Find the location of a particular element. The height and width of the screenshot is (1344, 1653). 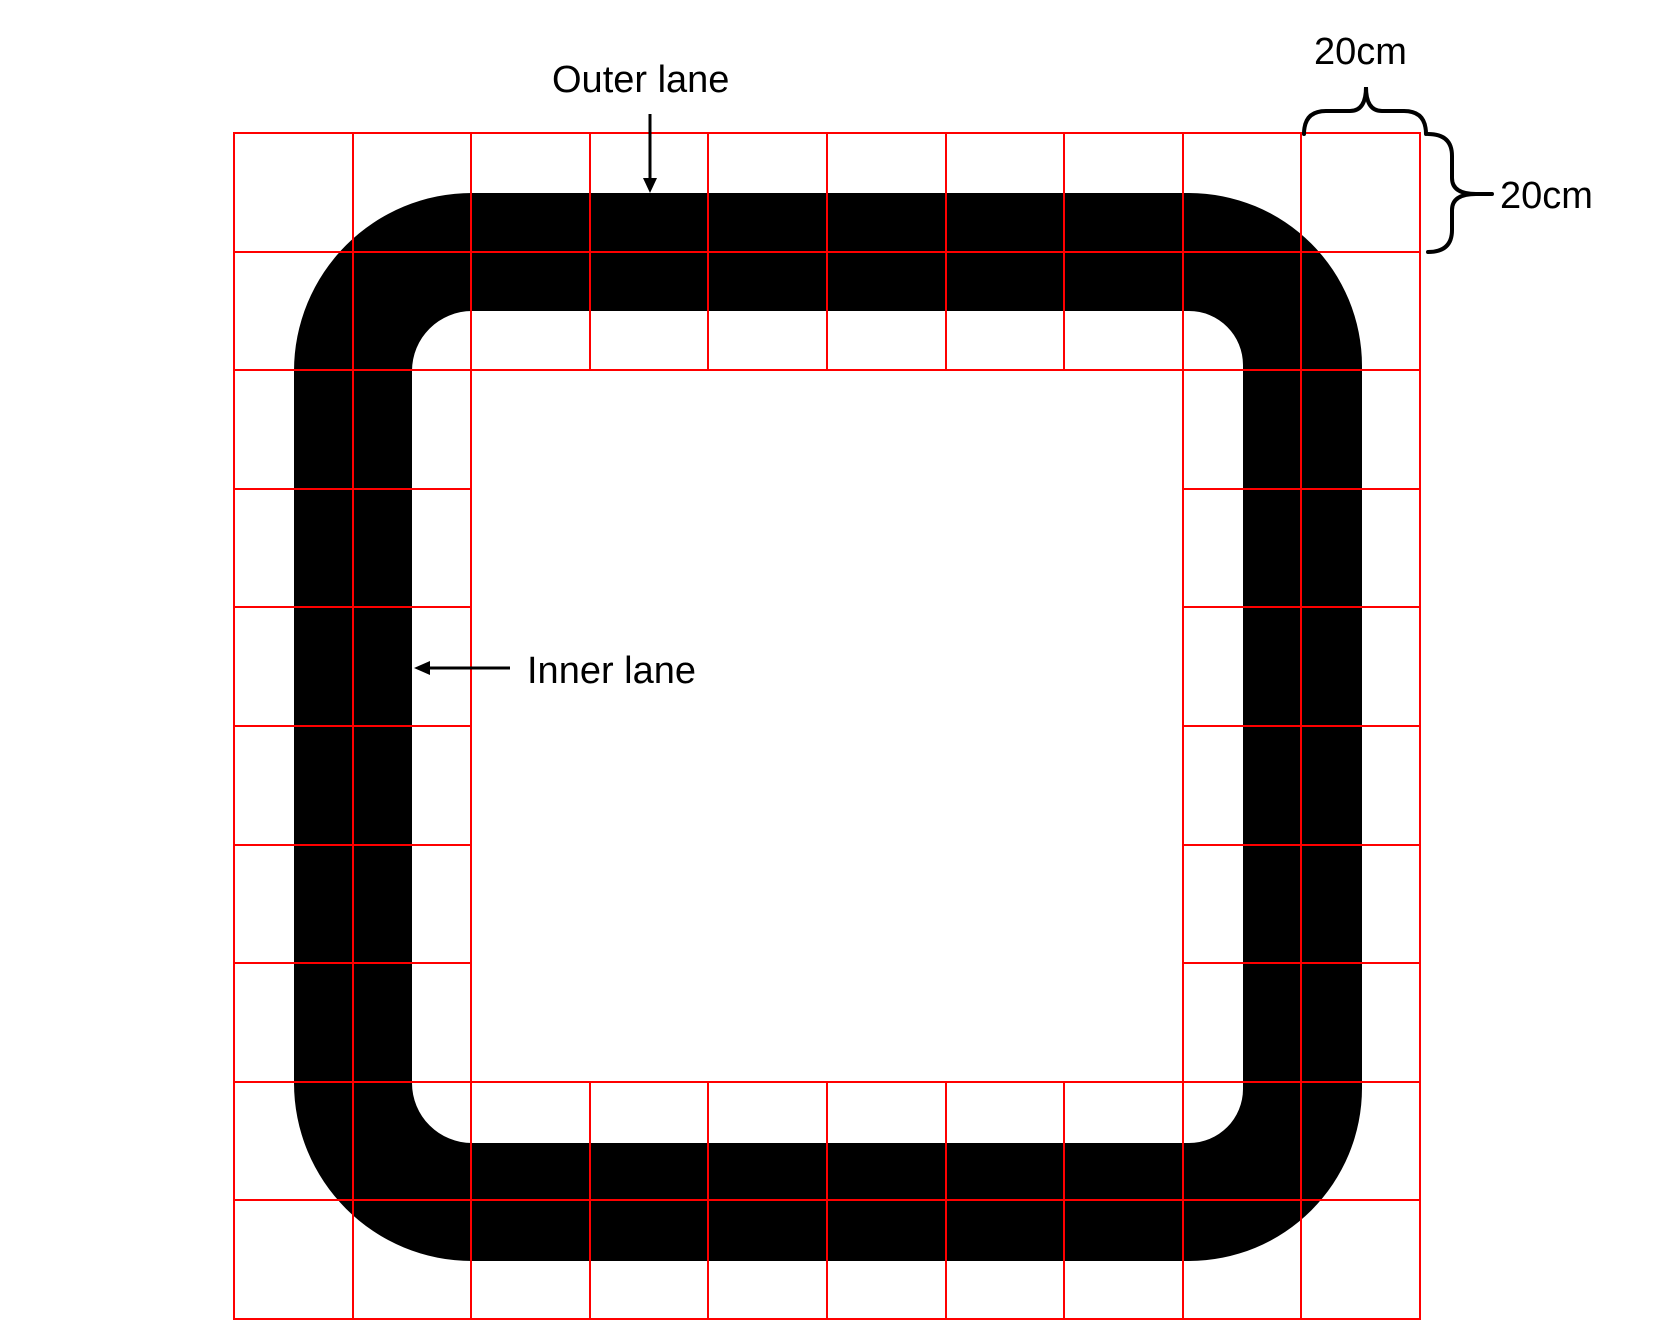

height-dimension-label: 20cm is located at coordinates (1546, 196).